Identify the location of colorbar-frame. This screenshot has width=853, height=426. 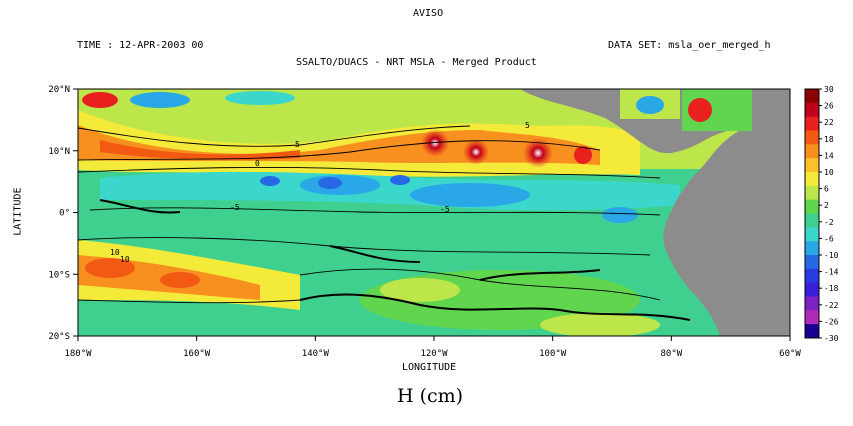
(812, 213).